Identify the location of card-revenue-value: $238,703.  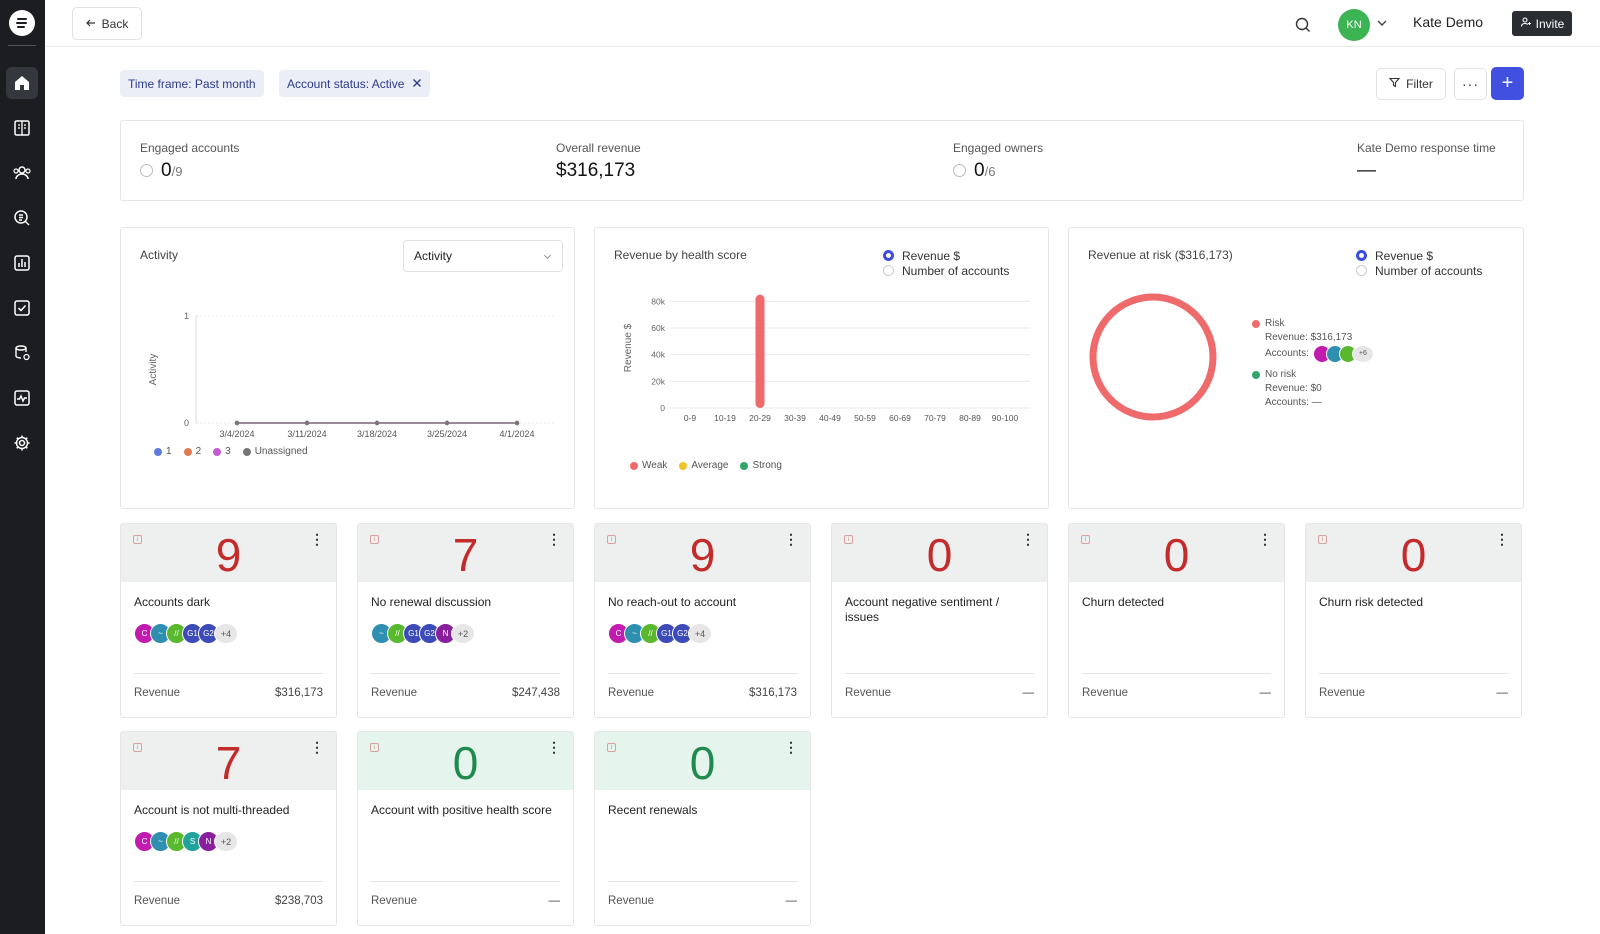
(299, 901).